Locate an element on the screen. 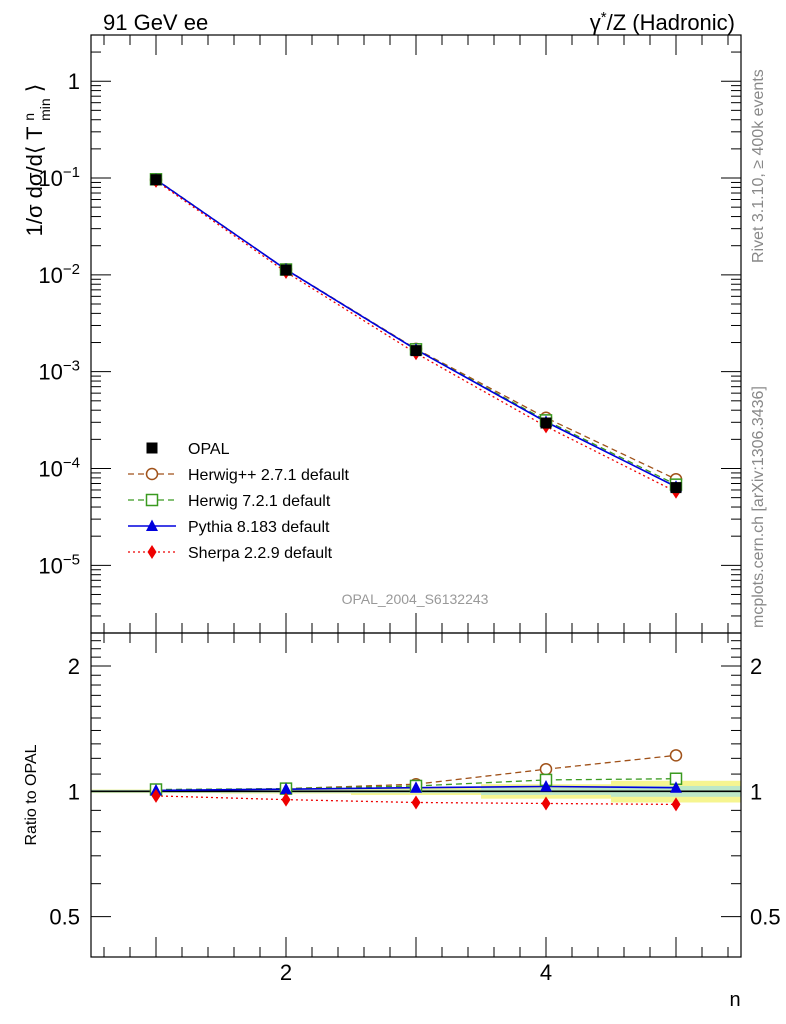 The image size is (786, 1024). legend-label-herwig7: Herwig 7.2.1 default is located at coordinates (259, 501).